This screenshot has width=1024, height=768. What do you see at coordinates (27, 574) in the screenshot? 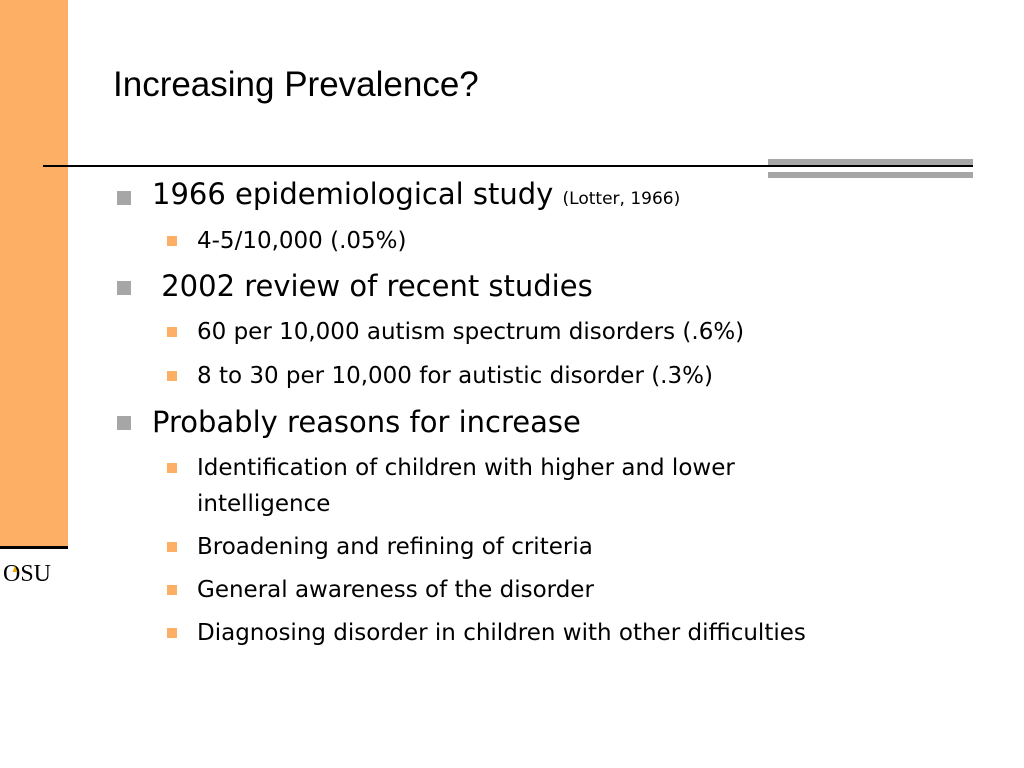
I see `svg-text: OSU` at bounding box center [27, 574].